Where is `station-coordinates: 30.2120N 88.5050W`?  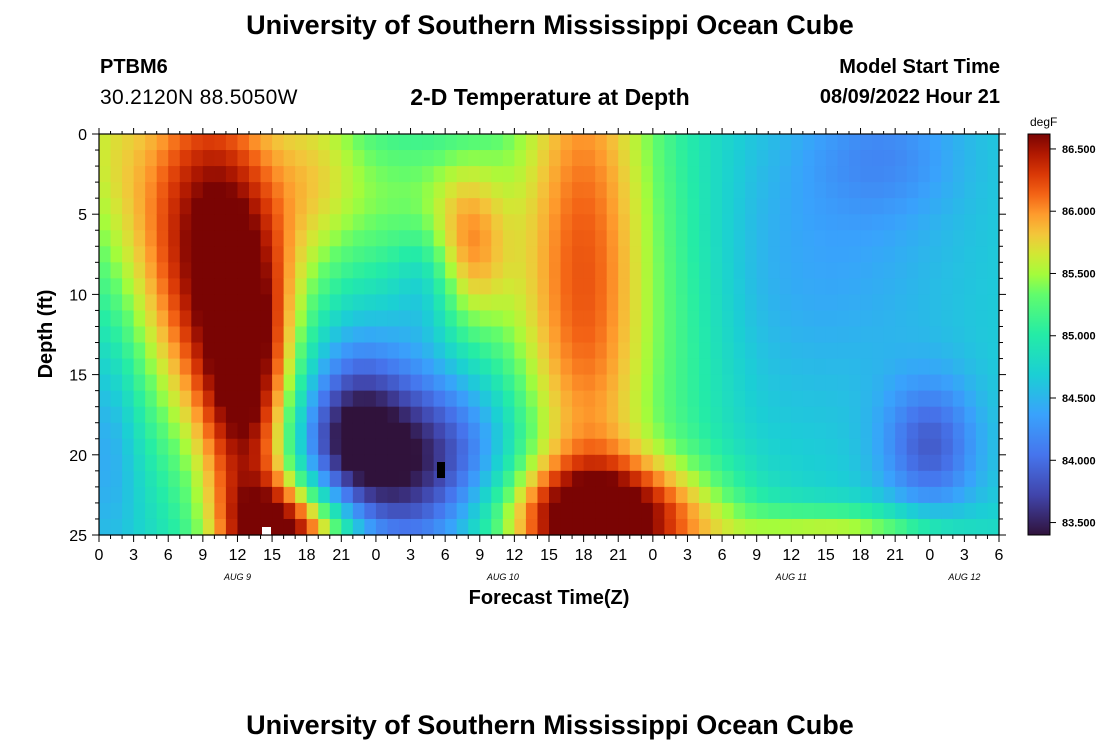
station-coordinates: 30.2120N 88.5050W is located at coordinates (199, 97).